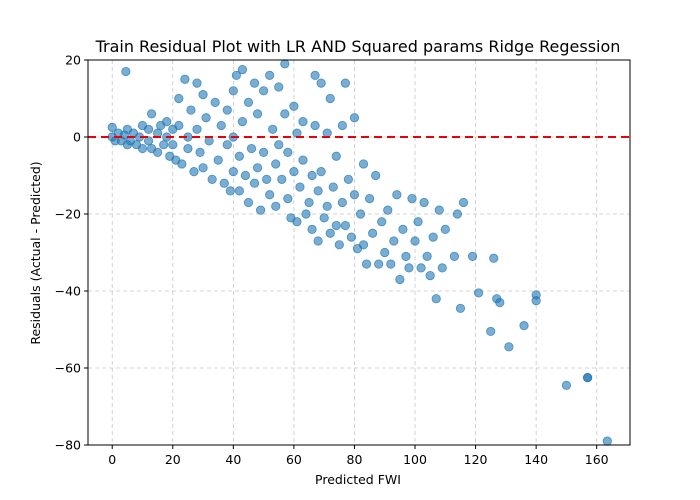  Describe the element at coordinates (233, 459) in the screenshot. I see `x-tick-label: 40` at that location.